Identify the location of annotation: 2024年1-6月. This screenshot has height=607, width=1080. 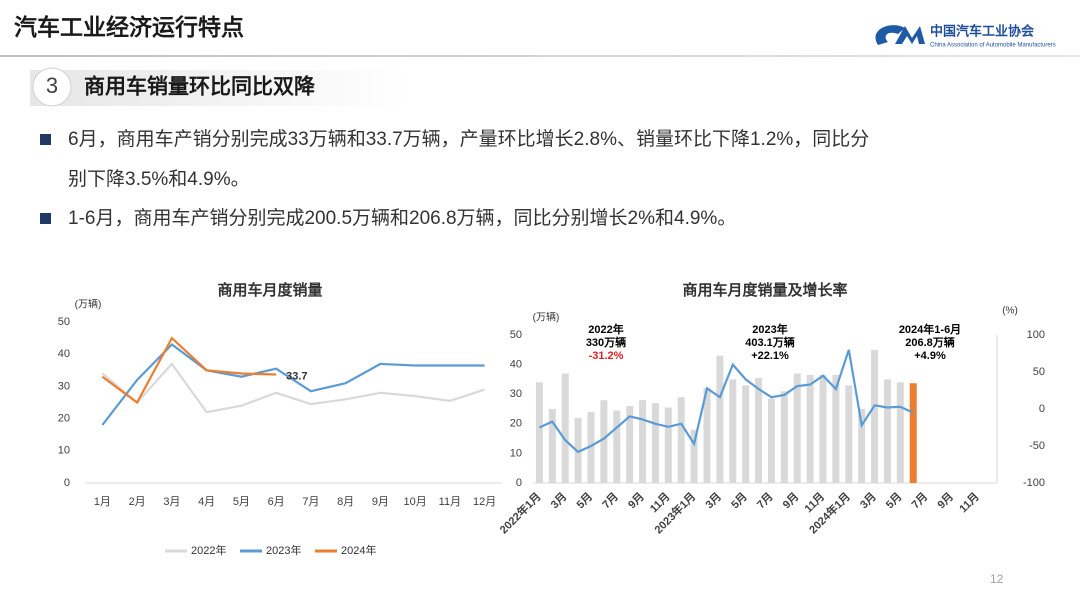
(930, 329).